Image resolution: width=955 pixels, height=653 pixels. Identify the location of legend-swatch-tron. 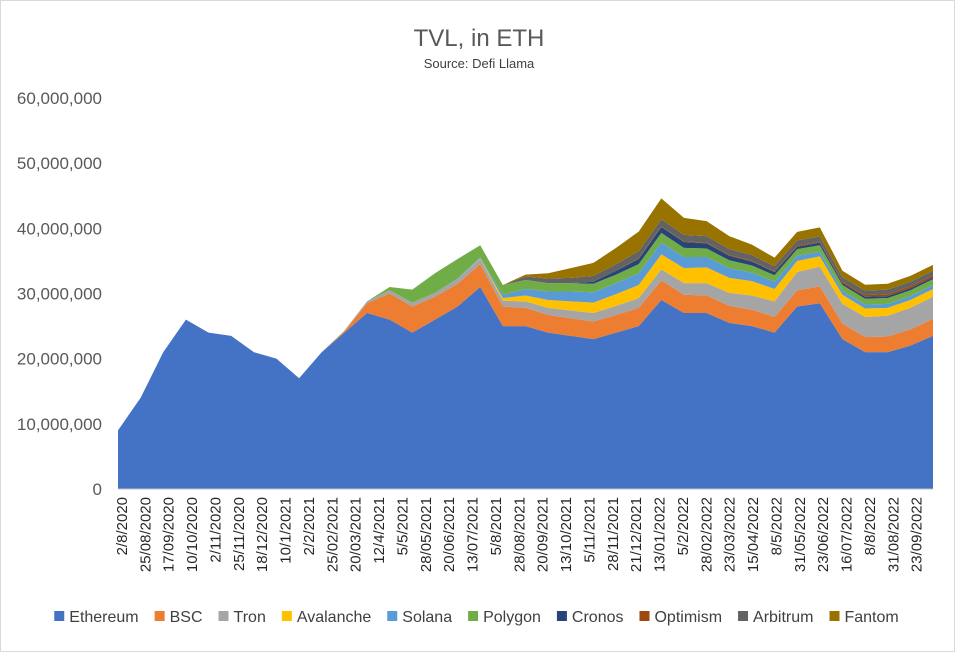
(223, 616).